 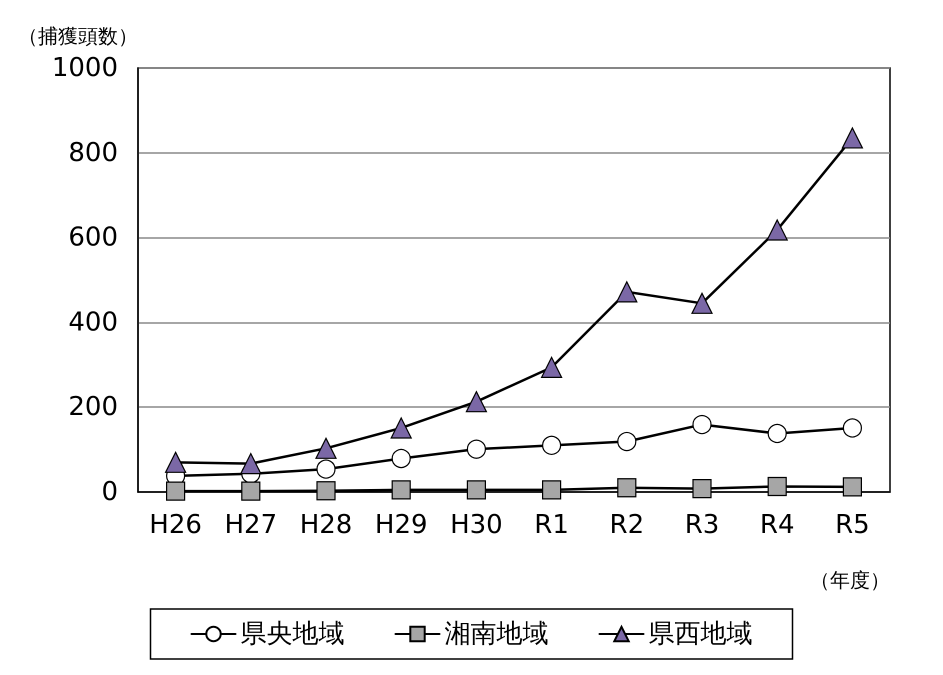 What do you see at coordinates (401, 525) in the screenshot?
I see `x-tick-label: H29` at bounding box center [401, 525].